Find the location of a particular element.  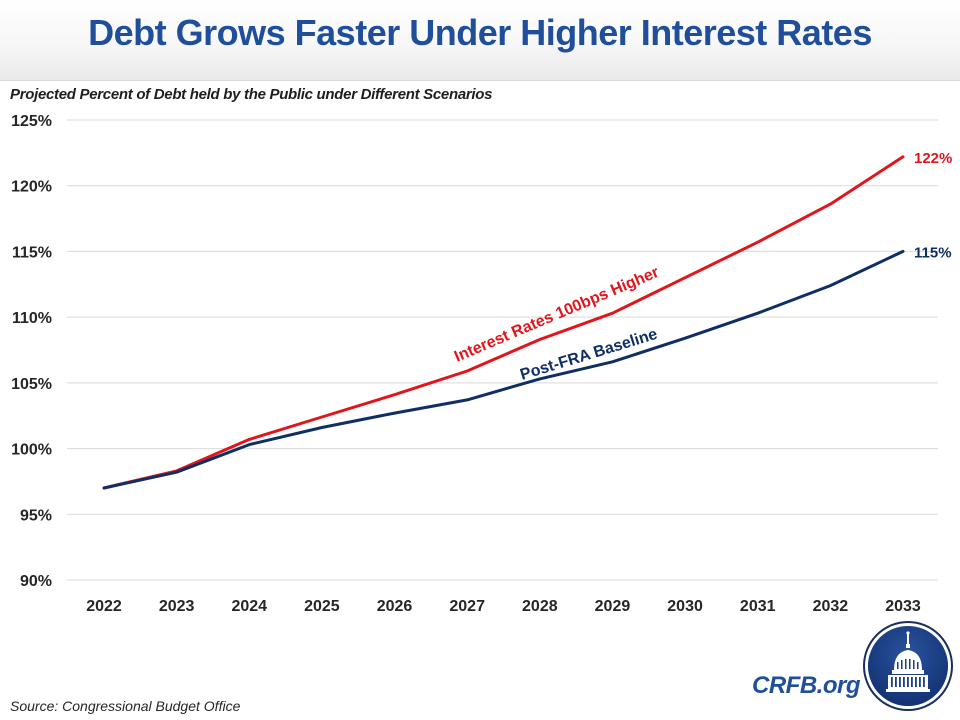

y-tick-label: 100% is located at coordinates (31, 450).